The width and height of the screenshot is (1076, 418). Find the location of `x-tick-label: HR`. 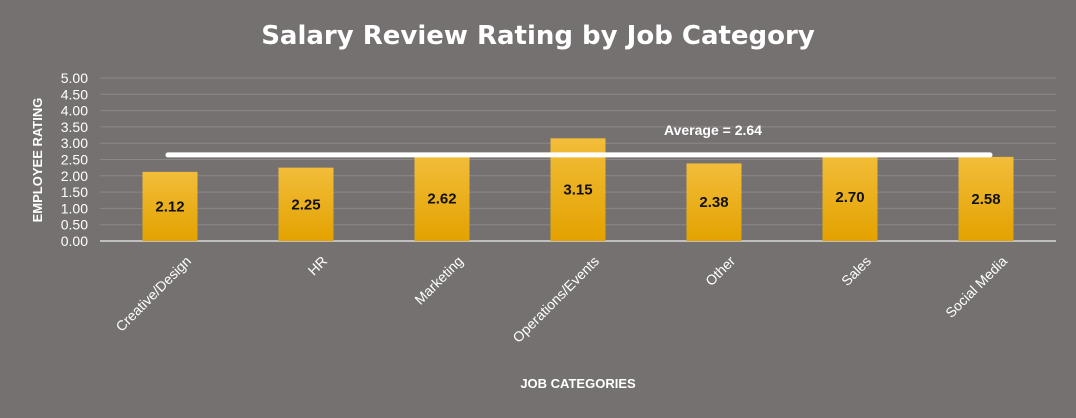

x-tick-label: HR is located at coordinates (317, 266).